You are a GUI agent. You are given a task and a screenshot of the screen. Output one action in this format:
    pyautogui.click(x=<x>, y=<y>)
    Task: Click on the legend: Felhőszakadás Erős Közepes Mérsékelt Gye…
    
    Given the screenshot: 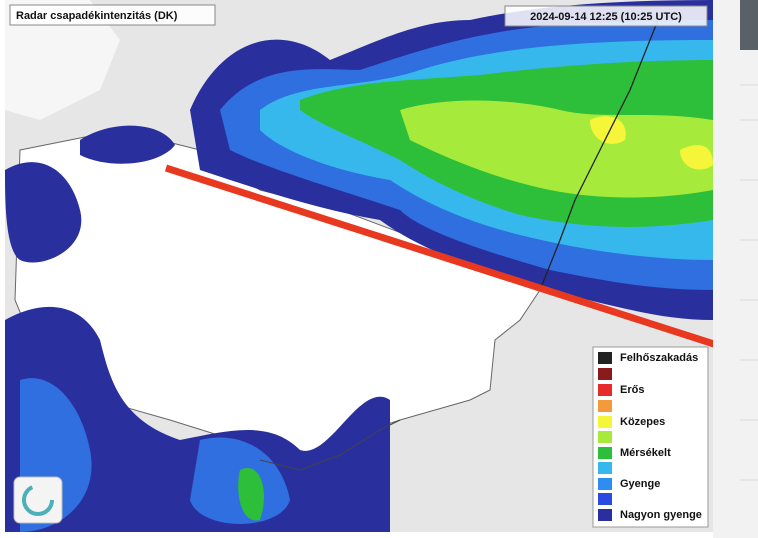 What is the action you would take?
    pyautogui.click(x=650, y=437)
    